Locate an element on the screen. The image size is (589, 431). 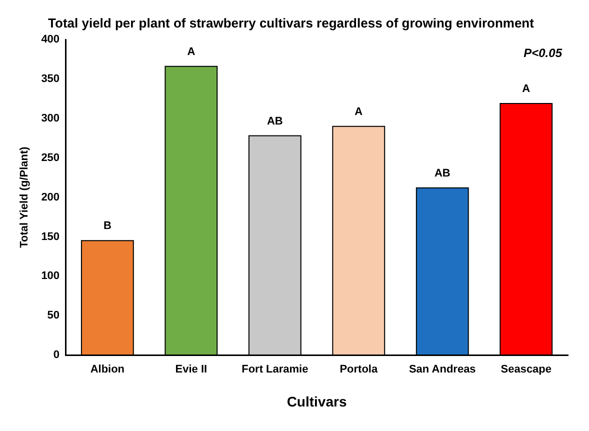
x-axis-title: Cultivars is located at coordinates (316, 401).